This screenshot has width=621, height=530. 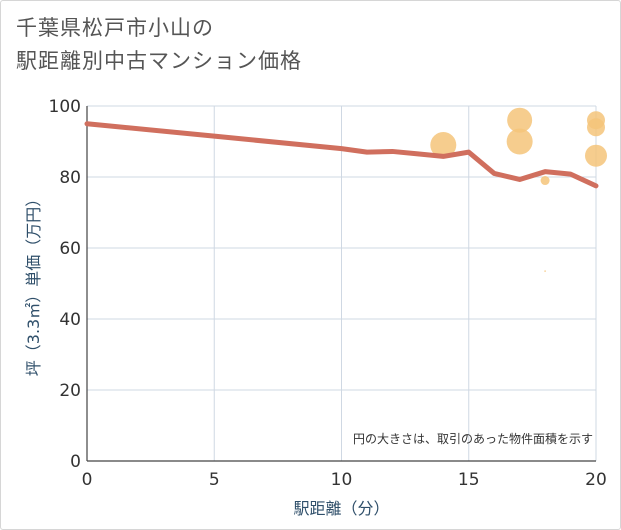 What do you see at coordinates (87, 480) in the screenshot?
I see `x-tick-label: 0` at bounding box center [87, 480].